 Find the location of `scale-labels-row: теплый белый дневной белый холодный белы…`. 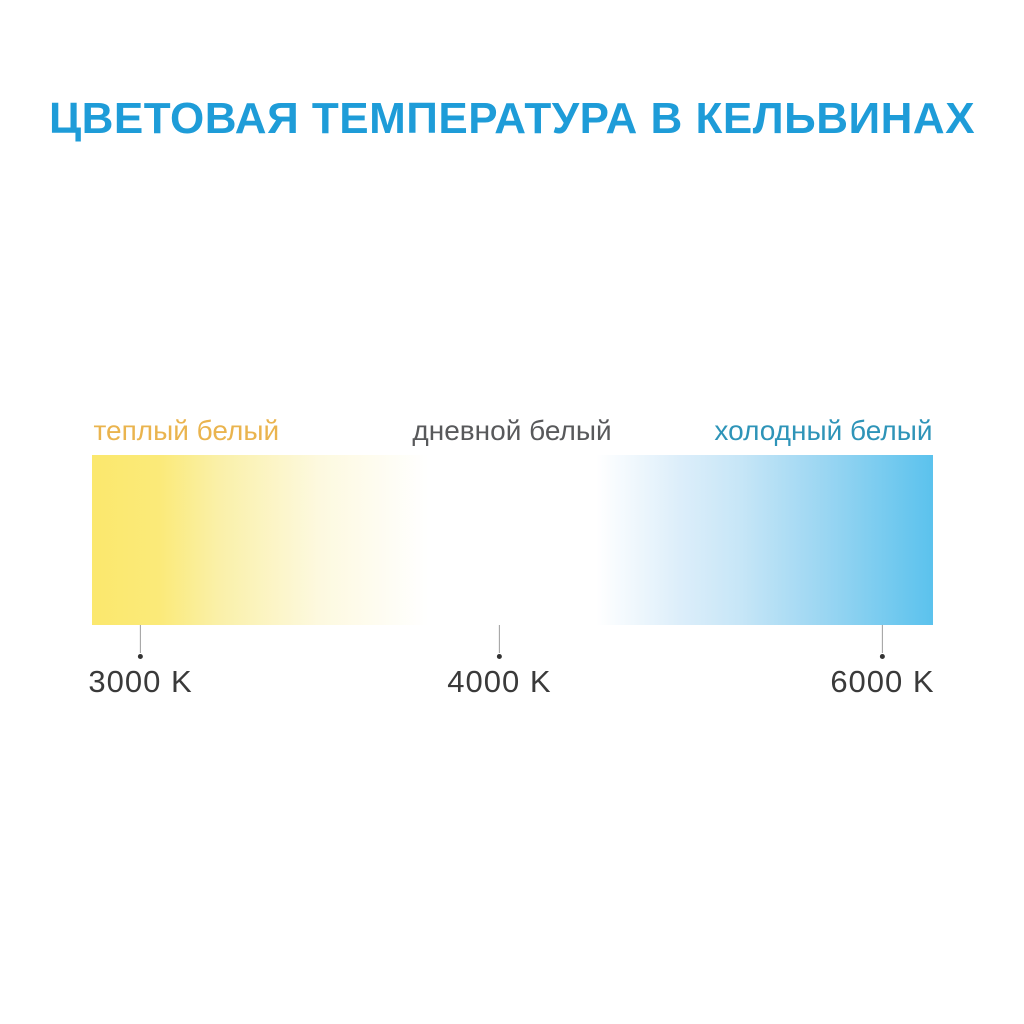

scale-labels-row: теплый белый дневной белый холодный белы… is located at coordinates (512, 431).